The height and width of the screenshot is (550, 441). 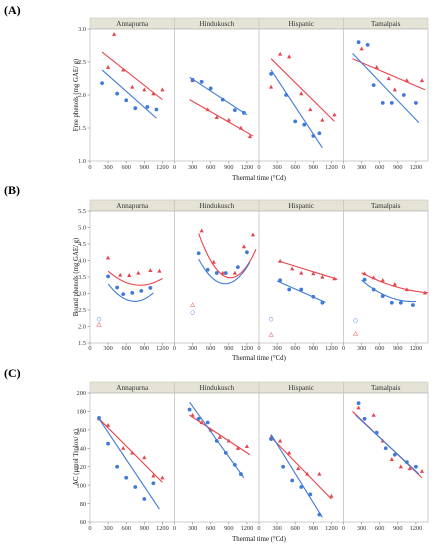 What do you see at coordinates (99, 324) in the screenshot?
I see `data-point-open-triangle` at bounding box center [99, 324].